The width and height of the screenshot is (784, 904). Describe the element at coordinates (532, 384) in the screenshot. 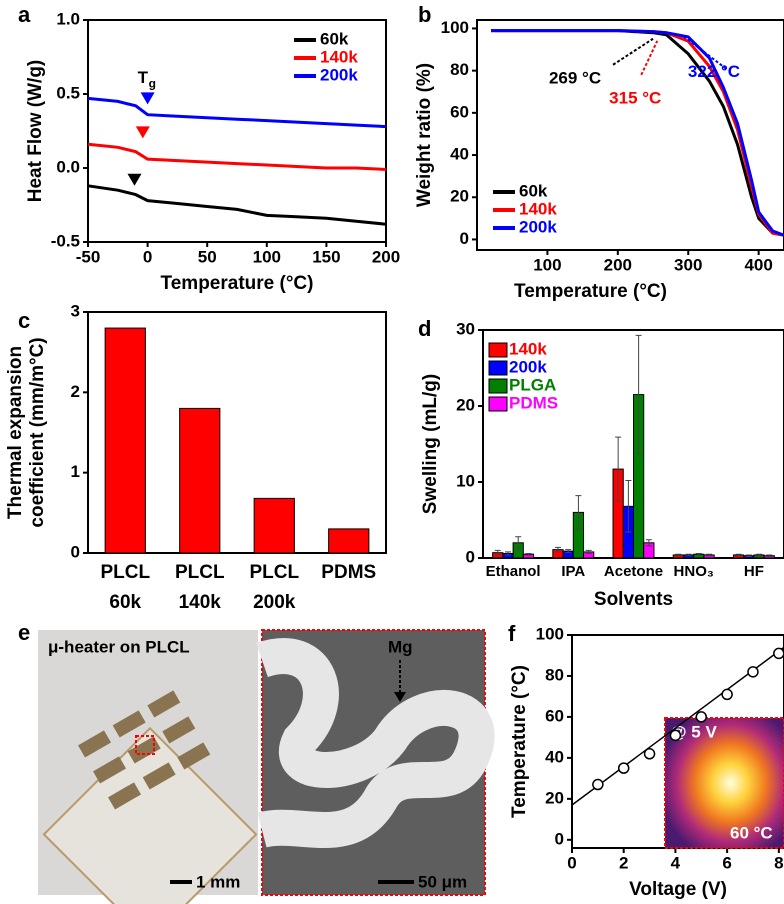

I see `legend-label: PLGA` at that location.